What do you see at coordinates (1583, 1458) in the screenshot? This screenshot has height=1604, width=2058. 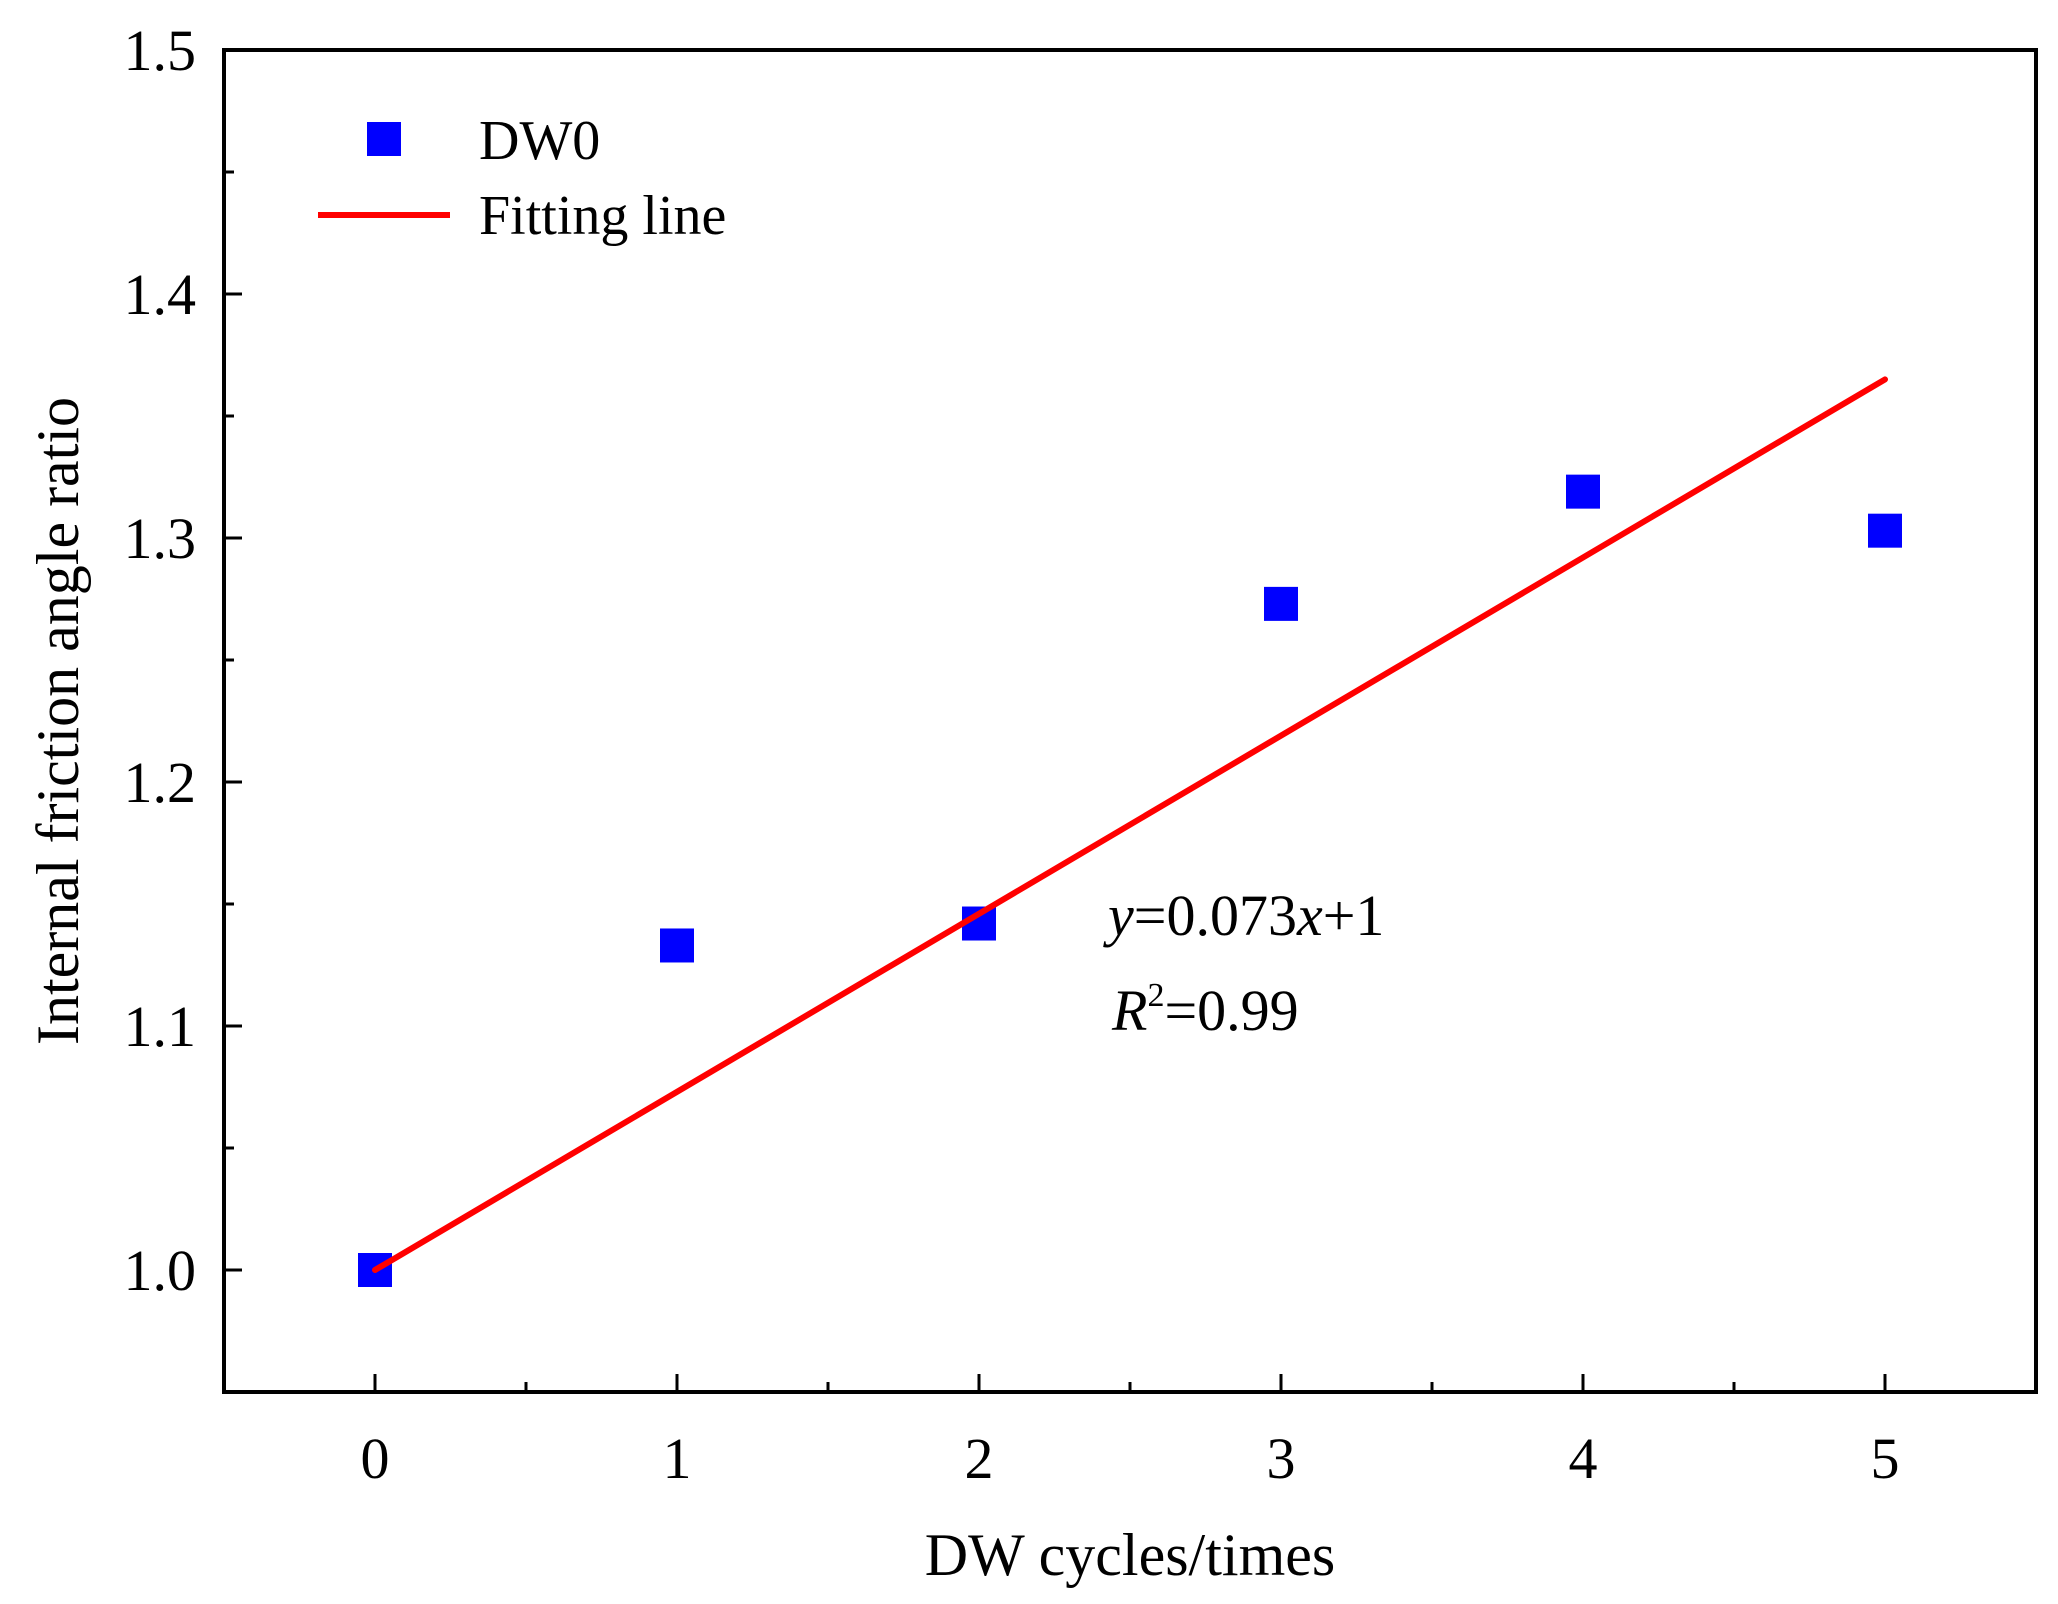 I see `x-tick-label: 4` at bounding box center [1583, 1458].